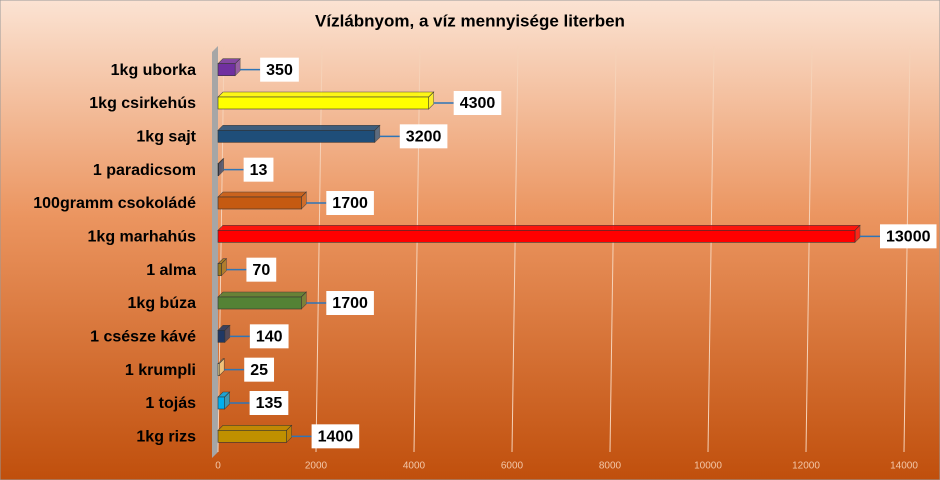 Image resolution: width=940 pixels, height=480 pixels. Describe the element at coordinates (114, 203) in the screenshot. I see `y-tick-label: 100gramm csokoládé` at that location.